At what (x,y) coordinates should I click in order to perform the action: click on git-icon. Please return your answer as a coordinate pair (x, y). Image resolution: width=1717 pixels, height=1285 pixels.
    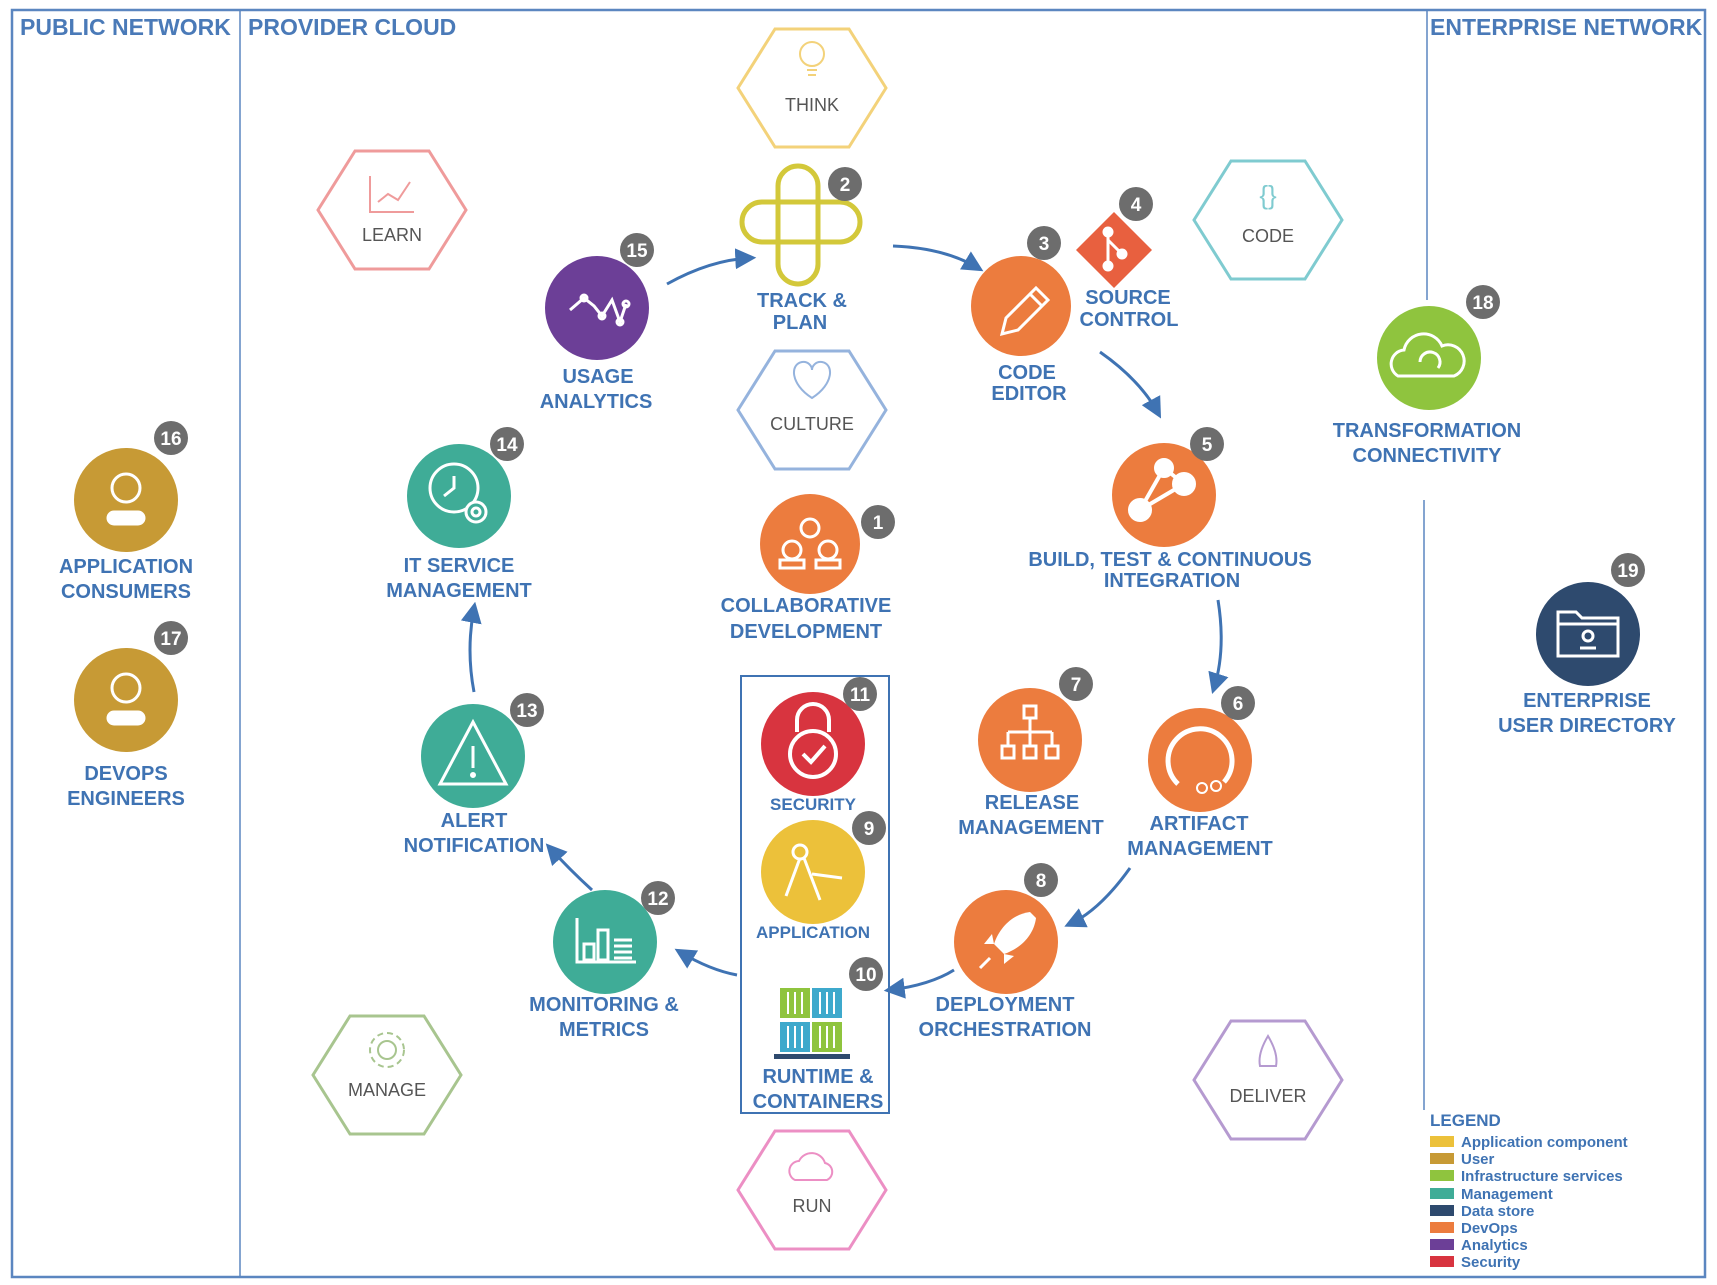
    Looking at the image, I should click on (1115, 249).